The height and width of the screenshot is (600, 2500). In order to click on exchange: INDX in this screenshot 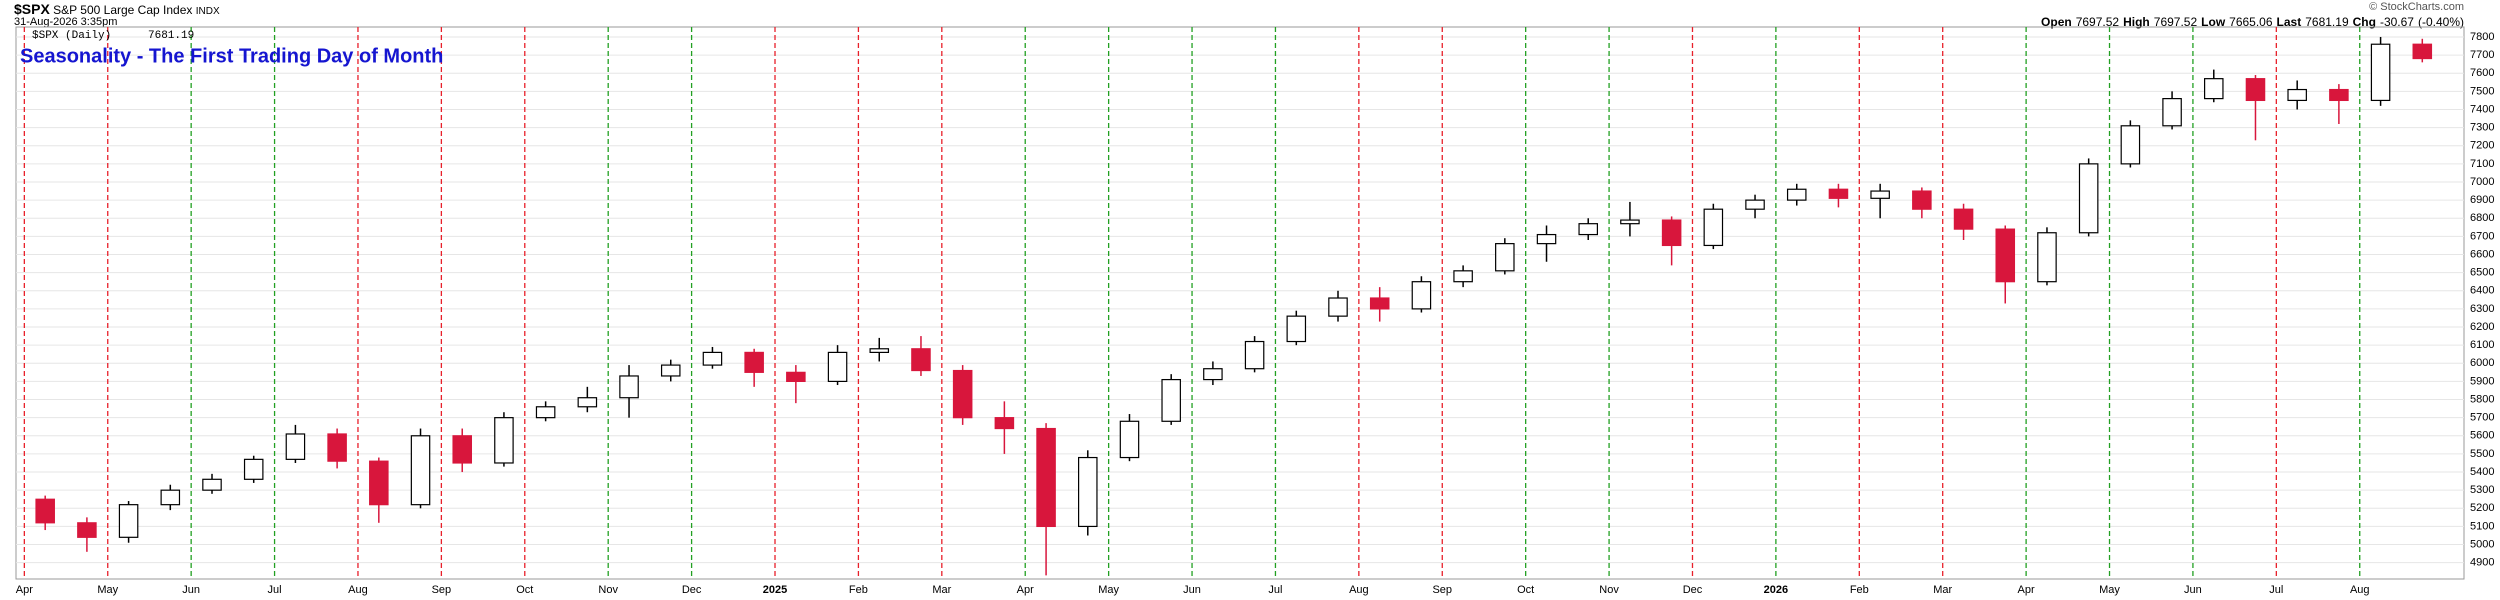, I will do `click(207, 11)`.